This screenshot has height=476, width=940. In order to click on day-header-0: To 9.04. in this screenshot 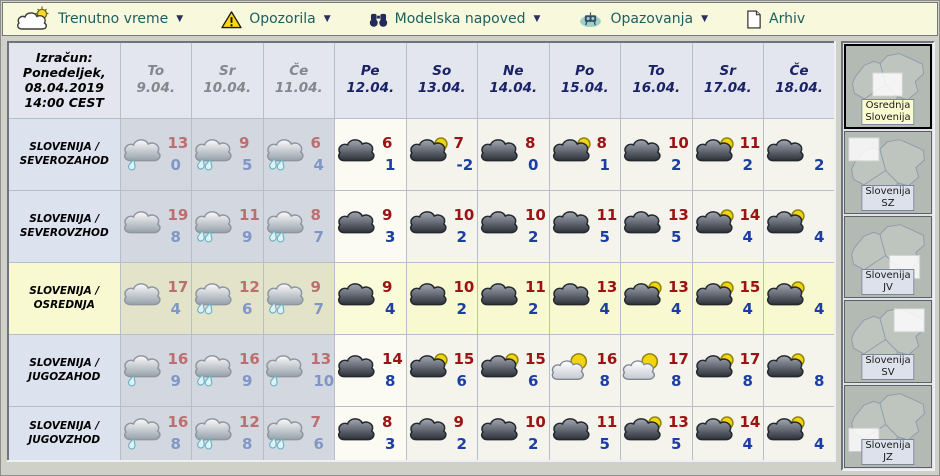, I will do `click(155, 80)`.